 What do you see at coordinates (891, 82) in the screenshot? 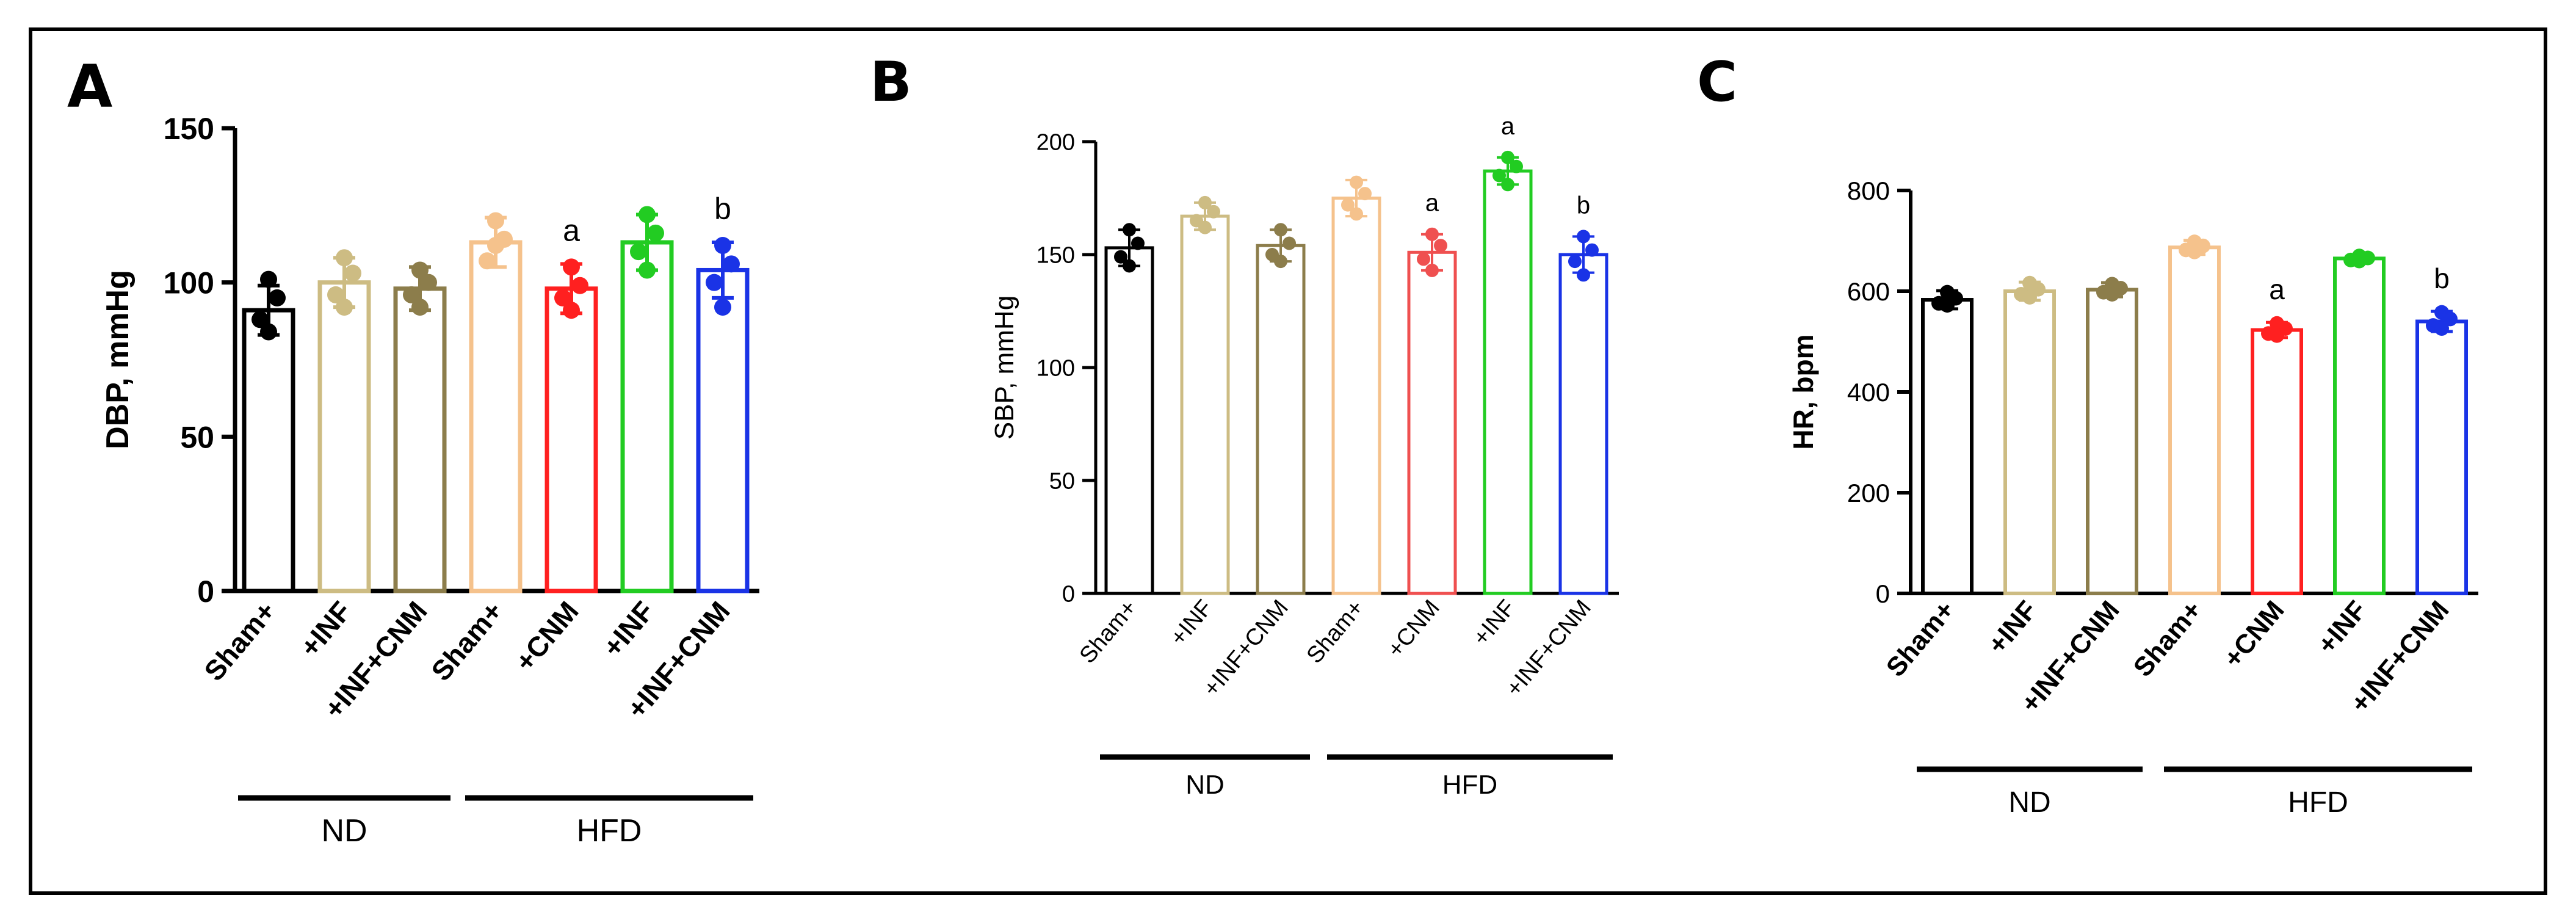
I see `panel-letter: B` at bounding box center [891, 82].